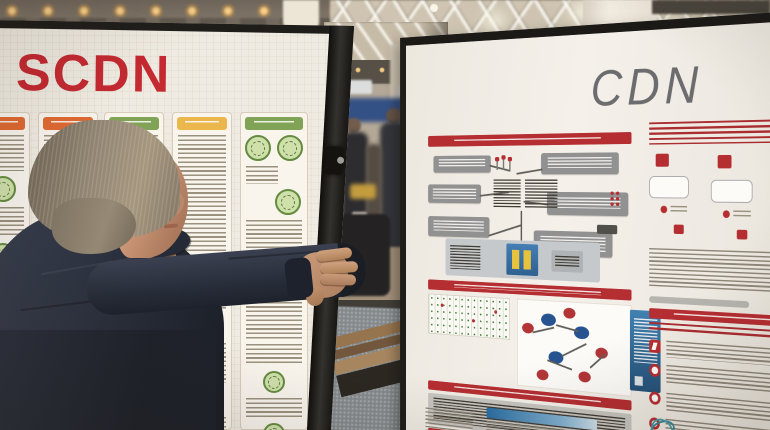 This screenshot has height=430, width=770. What do you see at coordinates (469, 316) in the screenshot?
I see `green-grid-diagram` at bounding box center [469, 316].